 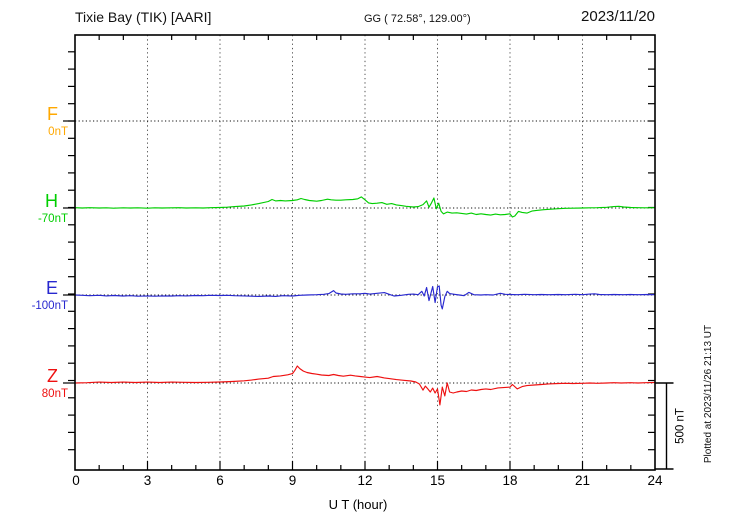 I want to click on component-baseline-e: -100nT, so click(x=49, y=306).